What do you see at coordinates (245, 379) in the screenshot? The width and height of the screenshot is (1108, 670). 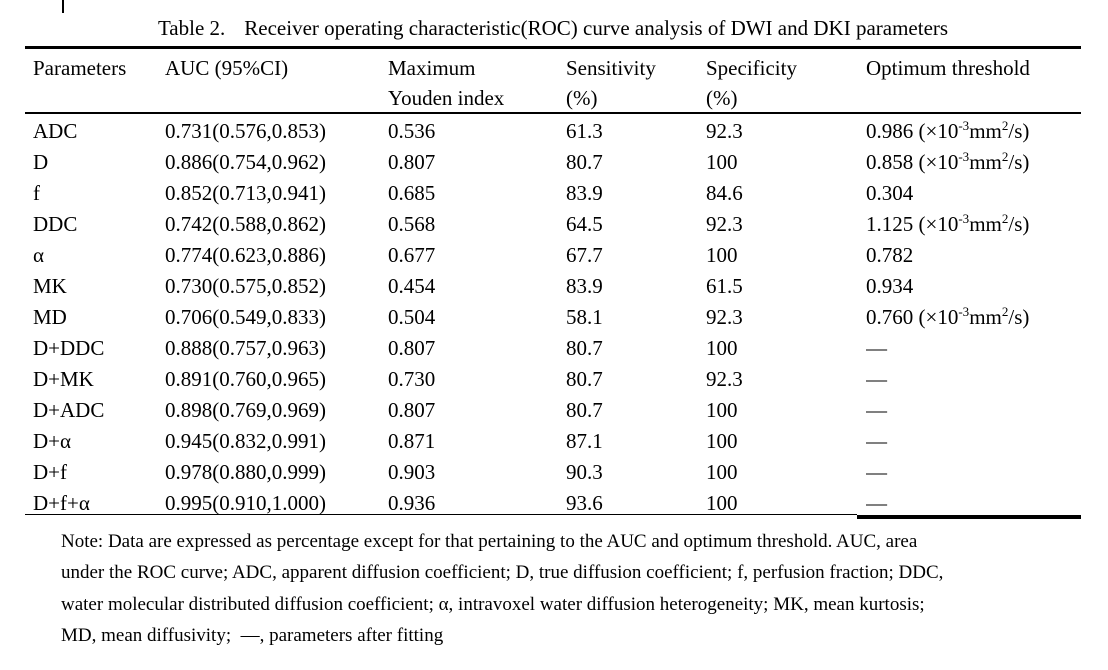 I see `cell-auc: 0.891(0.760,0.965)` at bounding box center [245, 379].